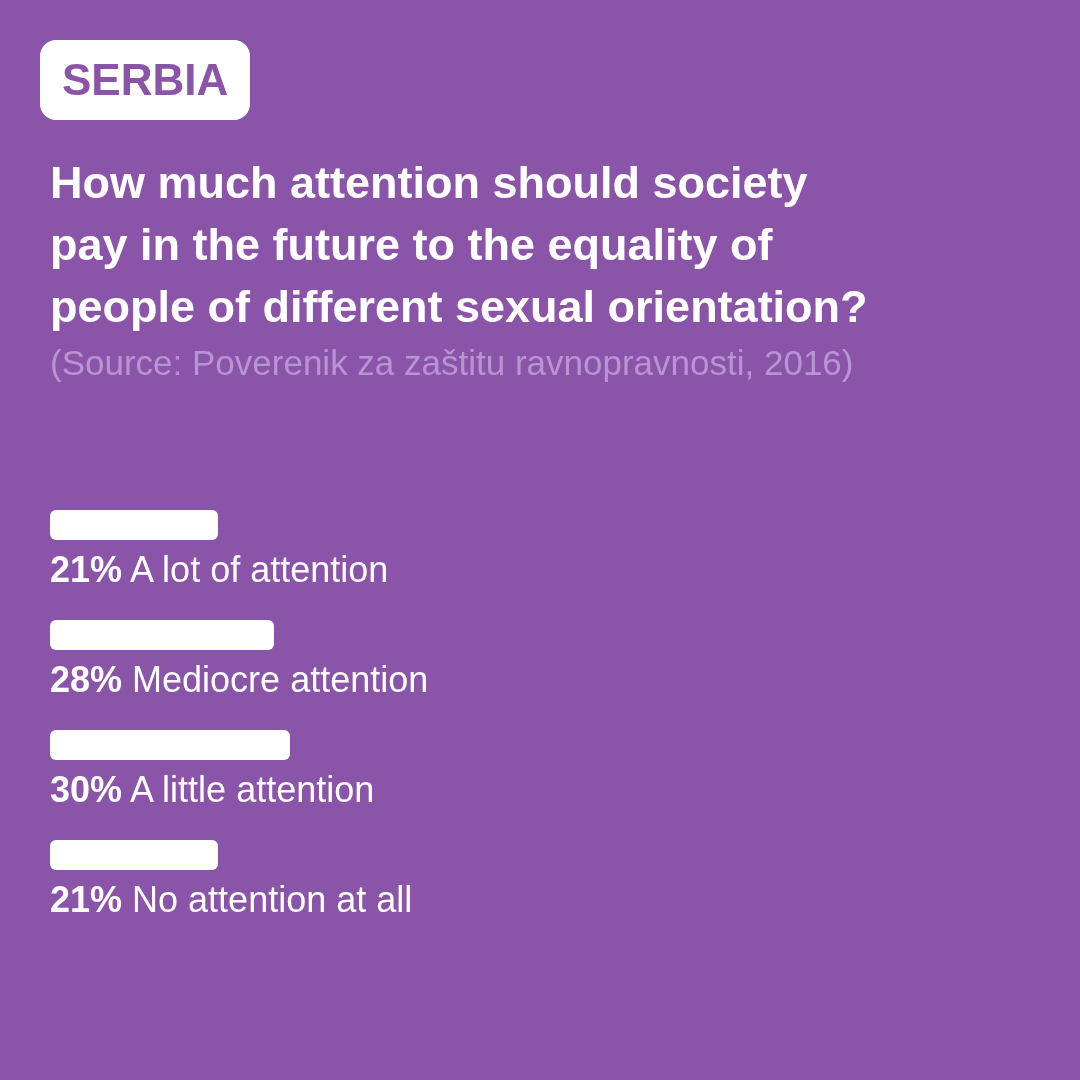 This screenshot has width=1080, height=1080. What do you see at coordinates (452, 363) in the screenshot?
I see `text: (Source: Poverenik za zaštitu ravnopravnosti, 2016)` at bounding box center [452, 363].